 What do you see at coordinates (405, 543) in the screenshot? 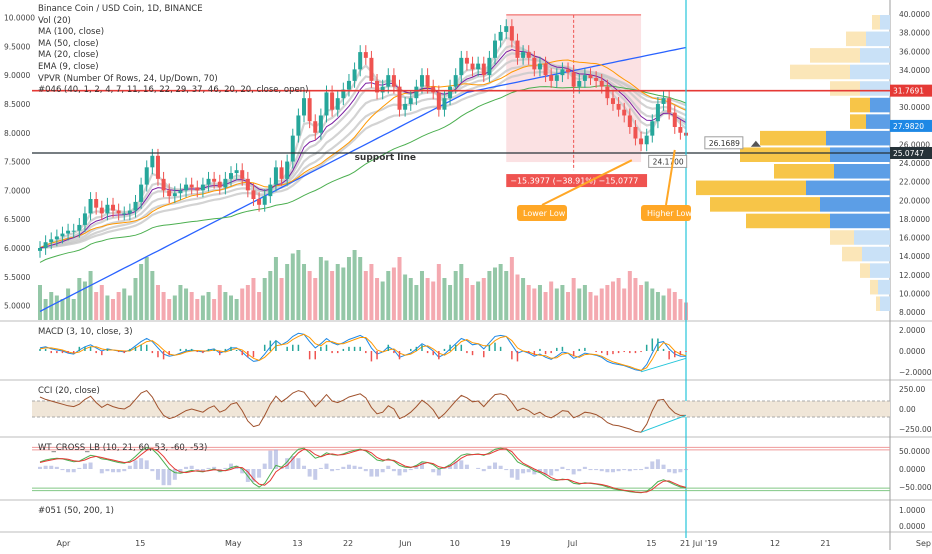
I see `time-tick: Jun` at bounding box center [405, 543].